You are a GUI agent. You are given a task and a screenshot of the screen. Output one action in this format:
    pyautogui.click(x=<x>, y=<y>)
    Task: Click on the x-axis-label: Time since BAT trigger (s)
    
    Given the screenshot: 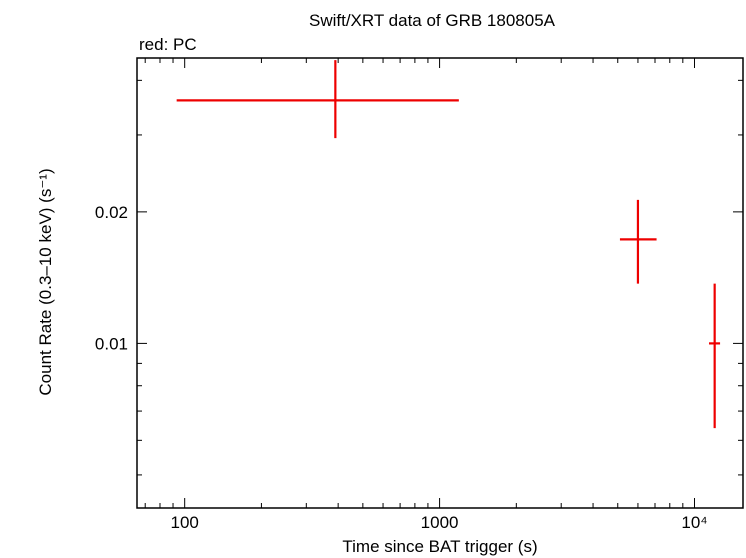 What is the action you would take?
    pyautogui.click(x=439, y=546)
    